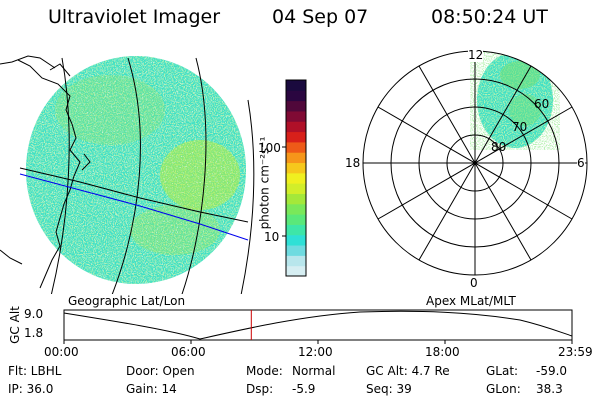 Image resolution: width=600 pixels, height=400 pixels. Describe the element at coordinates (61, 352) in the screenshot. I see `time-tick-label: 00:00` at that location.